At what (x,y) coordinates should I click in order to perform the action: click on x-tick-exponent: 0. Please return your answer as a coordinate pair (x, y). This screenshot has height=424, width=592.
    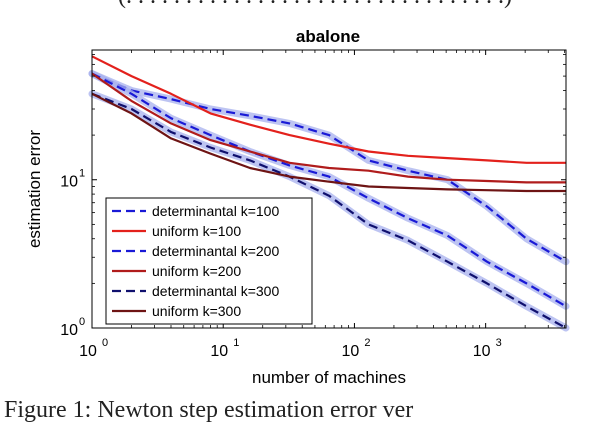
    Looking at the image, I should click on (105, 343).